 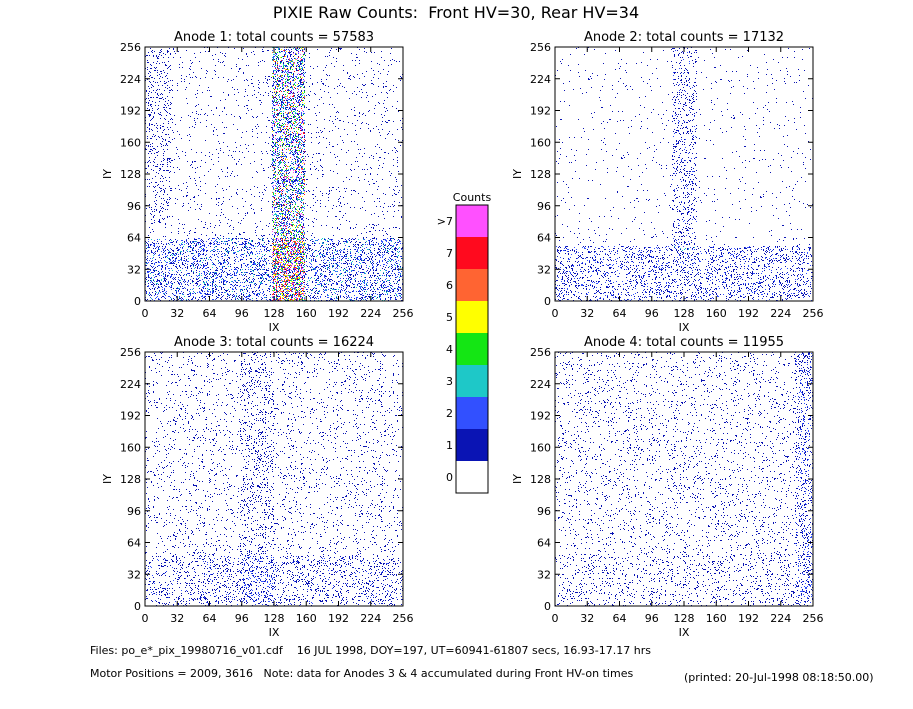 What do you see at coordinates (779, 677) in the screenshot?
I see `footer-printed: (printed: 20-Jul-1998 08:18:50.00)` at bounding box center [779, 677].